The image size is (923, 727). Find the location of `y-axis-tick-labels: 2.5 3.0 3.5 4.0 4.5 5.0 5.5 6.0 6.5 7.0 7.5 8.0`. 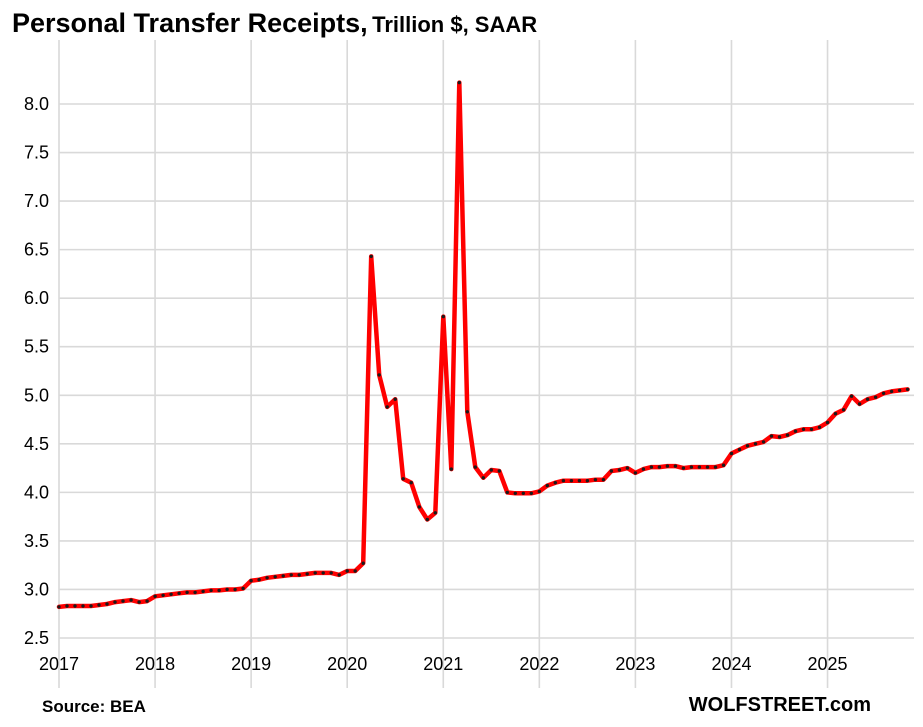

y-axis-tick-labels: 2.5 3.0 3.5 4.0 4.5 5.0 5.5 6.0 6.5 7.0 7.5 8.0 is located at coordinates (36, 371).